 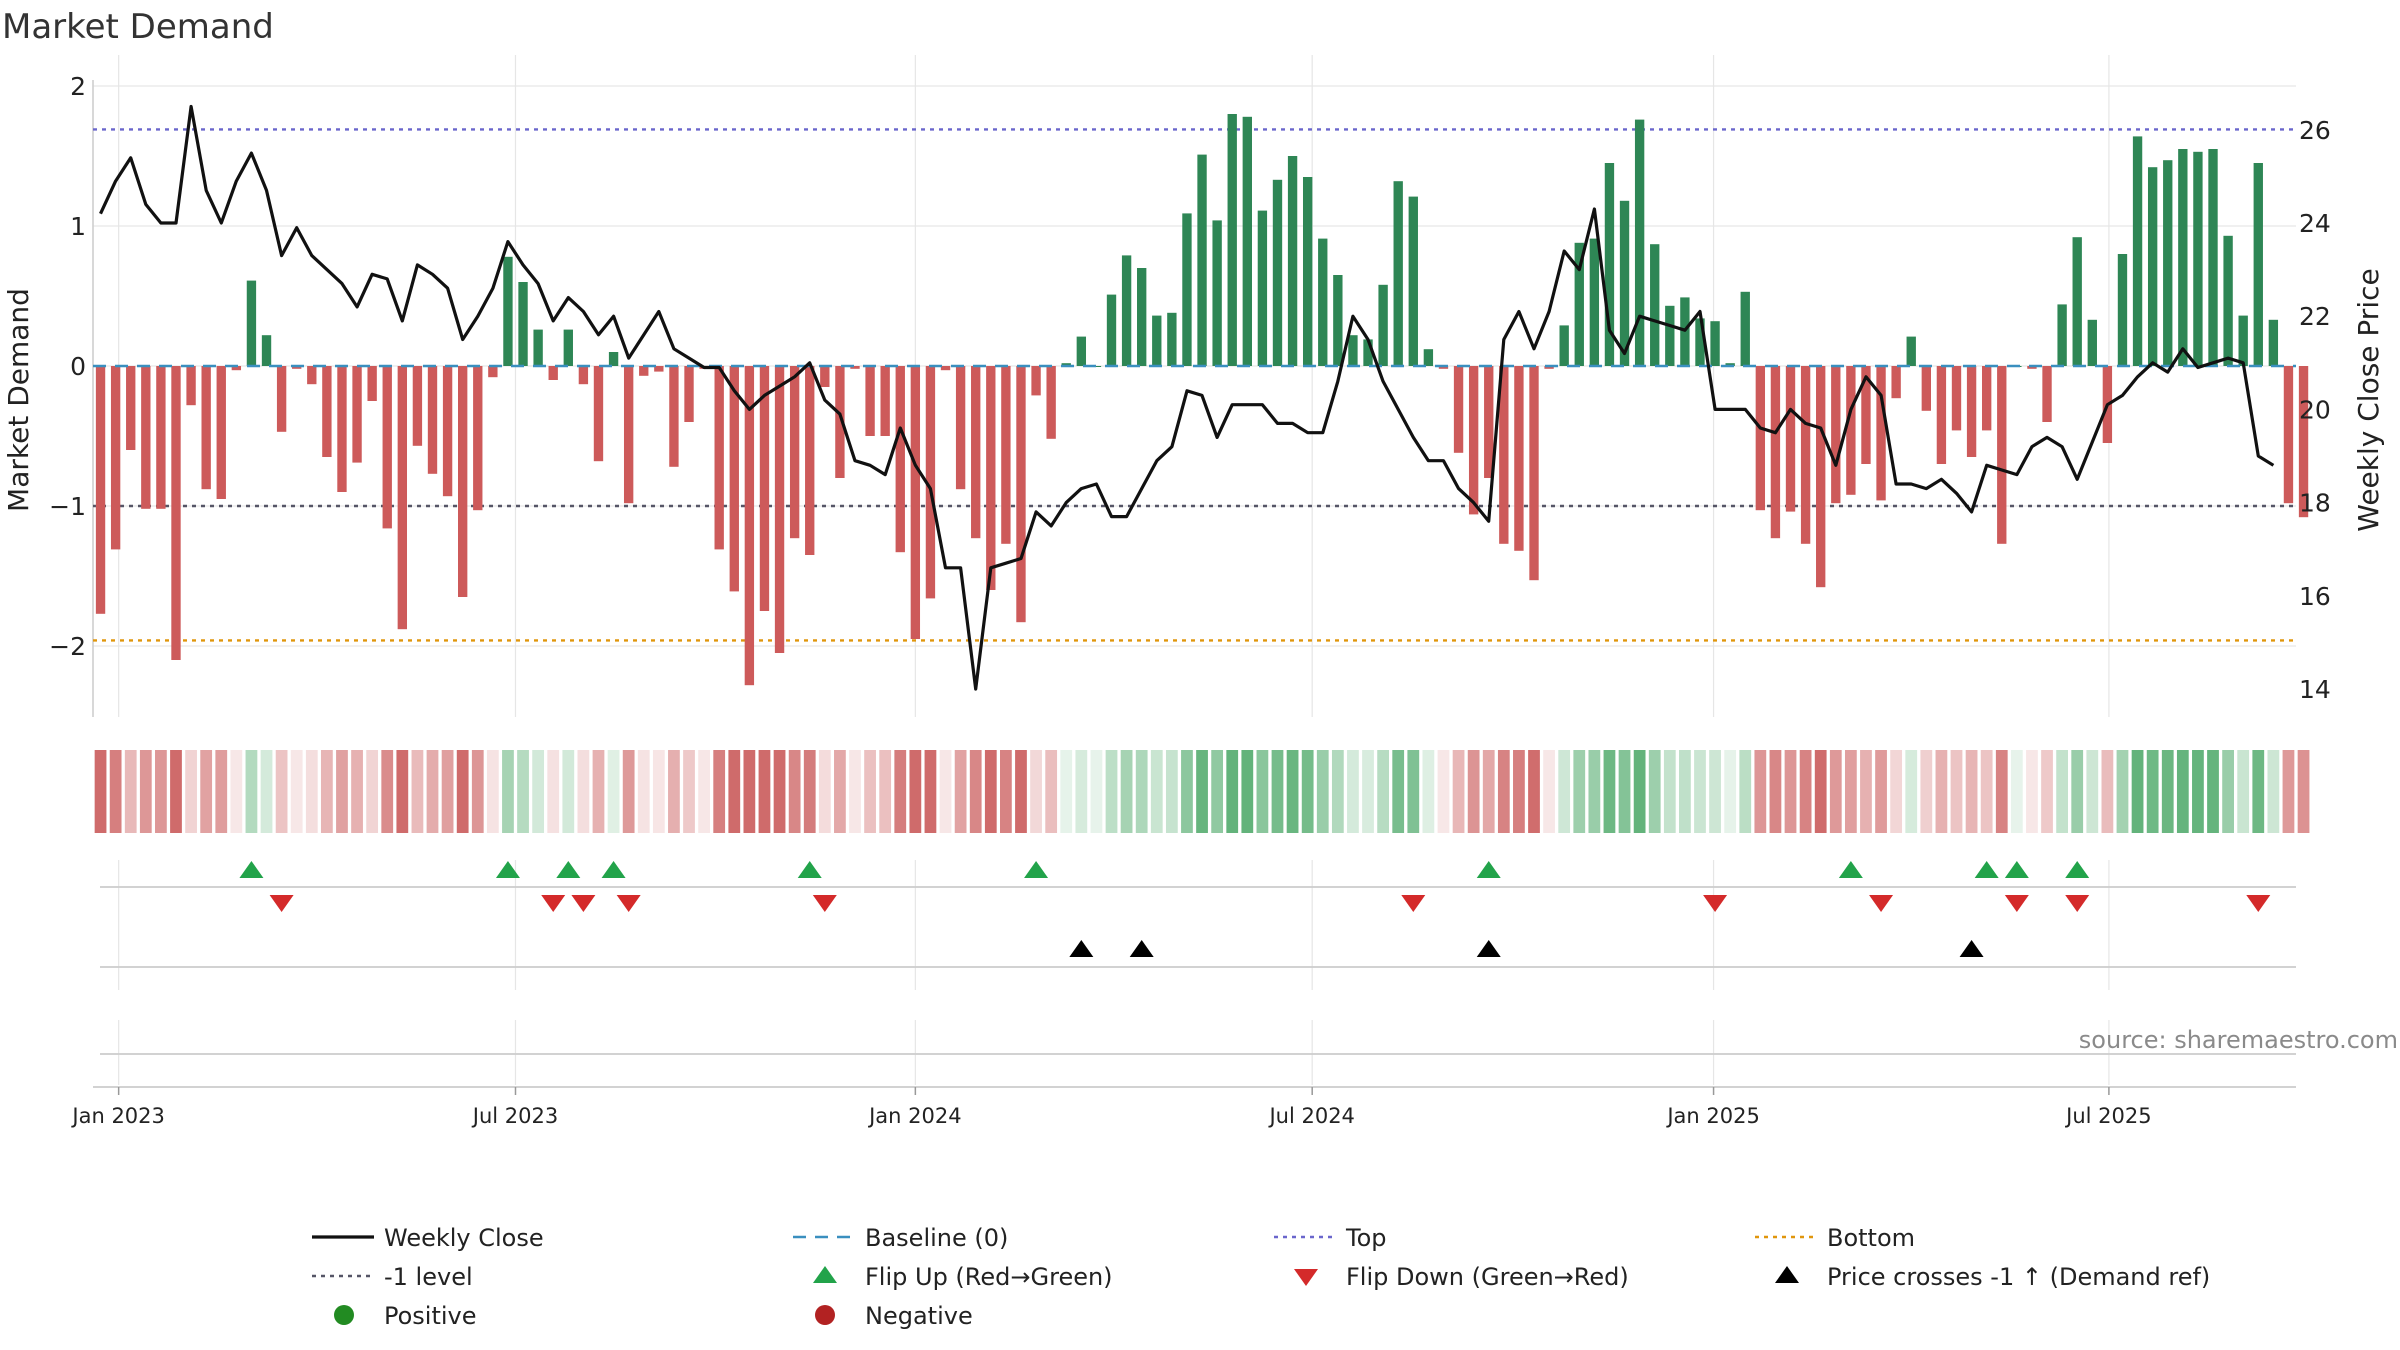 What do you see at coordinates (1310, 1116) in the screenshot?
I see `x-tick-label: Jul 2024` at bounding box center [1310, 1116].